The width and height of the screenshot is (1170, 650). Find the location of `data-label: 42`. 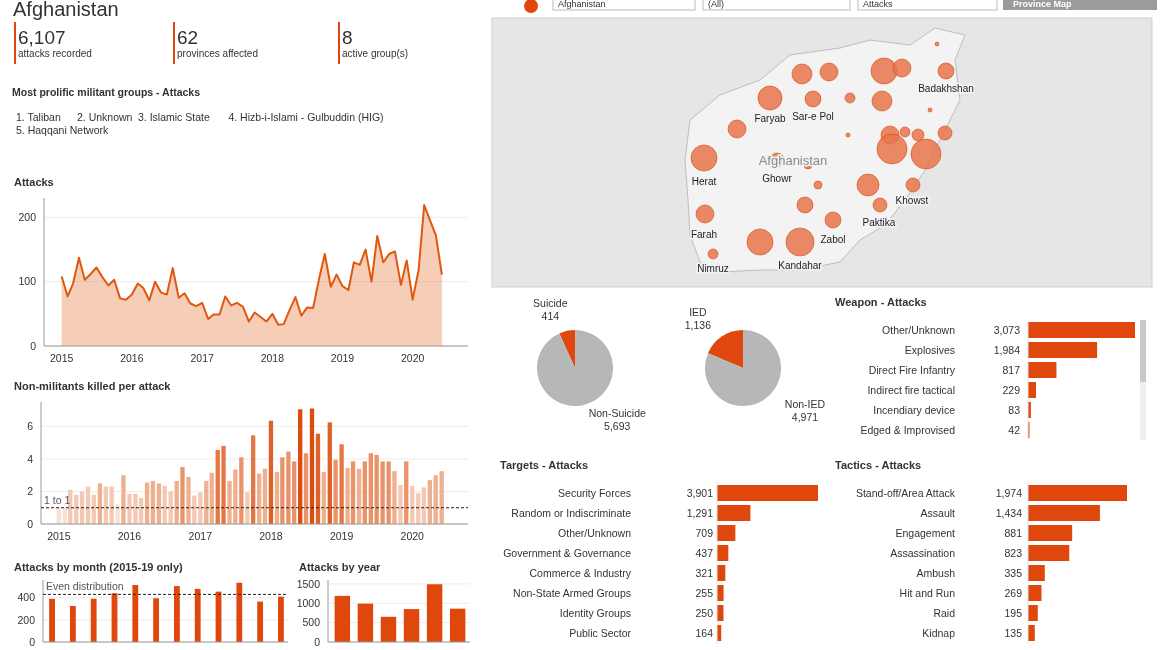

data-label: 42 is located at coordinates (1014, 429).